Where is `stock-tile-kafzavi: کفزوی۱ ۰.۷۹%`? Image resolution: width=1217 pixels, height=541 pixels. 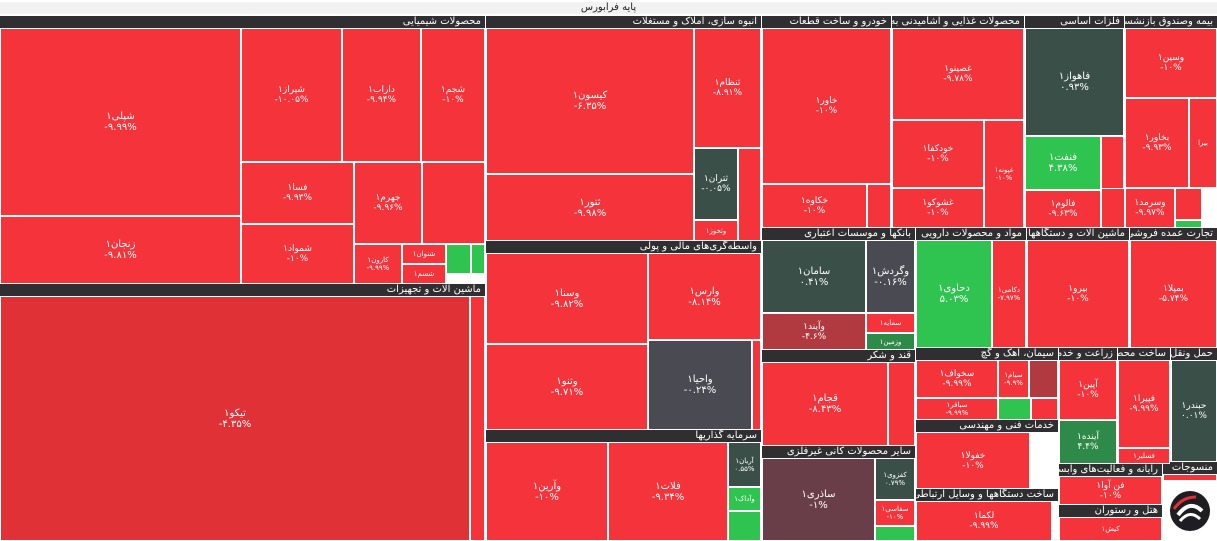 stock-tile-kafzavi: کفزوی۱ ۰.۷۹% is located at coordinates (895, 479).